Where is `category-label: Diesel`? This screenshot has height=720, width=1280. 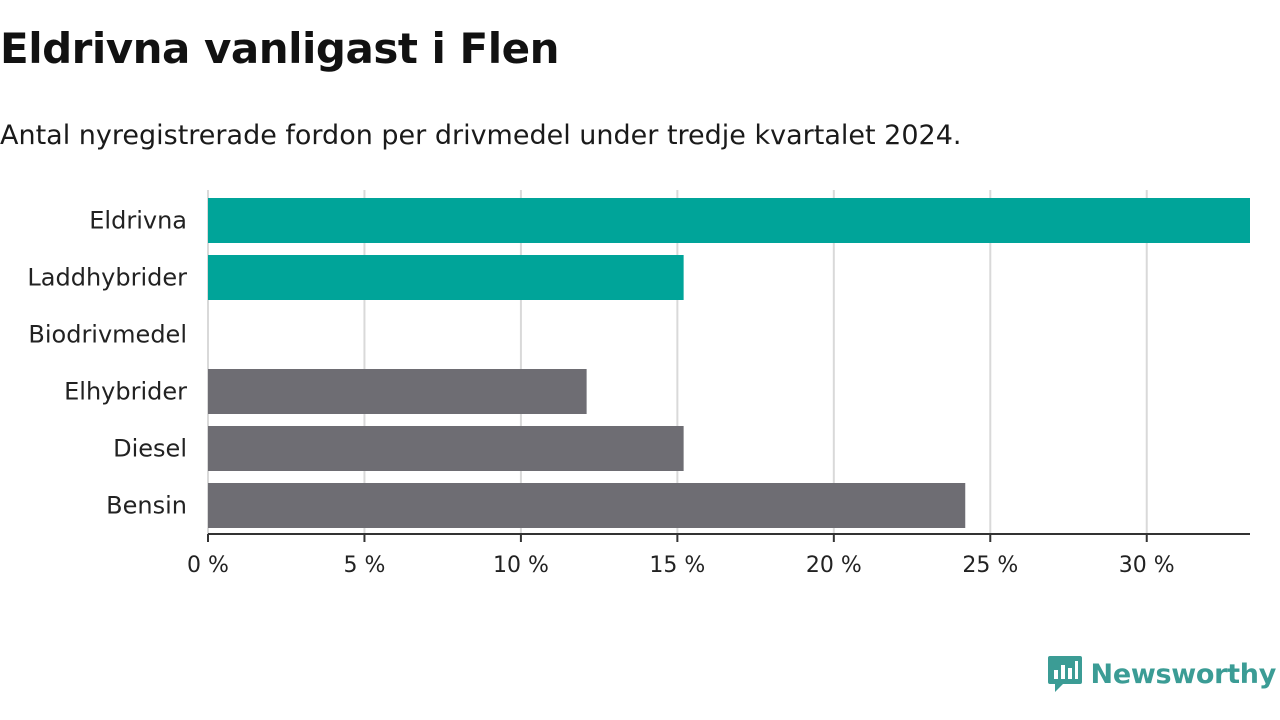 category-label: Diesel is located at coordinates (150, 449).